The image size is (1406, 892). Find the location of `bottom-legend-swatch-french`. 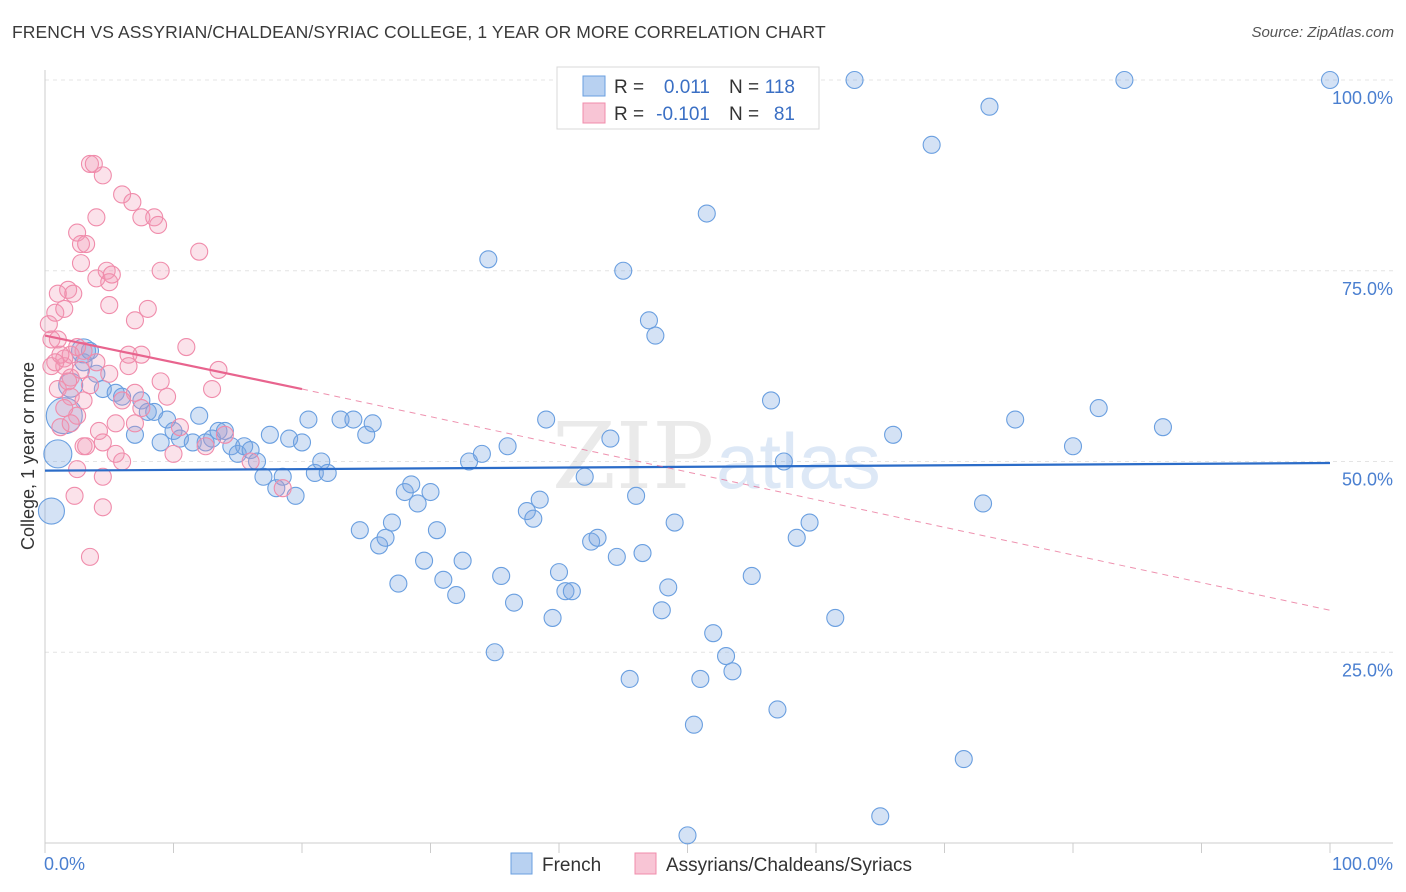

bottom-legend-swatch-french is located at coordinates (521, 863).